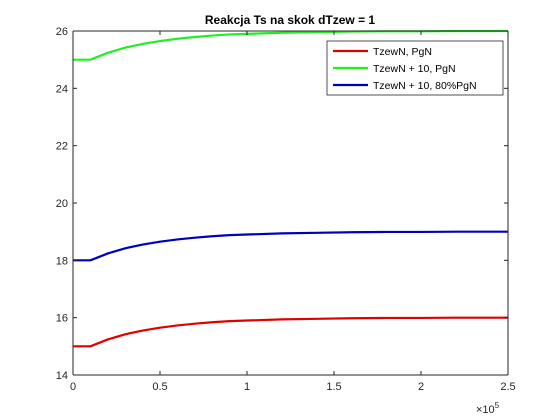 The image size is (560, 420). I want to click on legend-label-1: TzewN, PgN, so click(402, 52).